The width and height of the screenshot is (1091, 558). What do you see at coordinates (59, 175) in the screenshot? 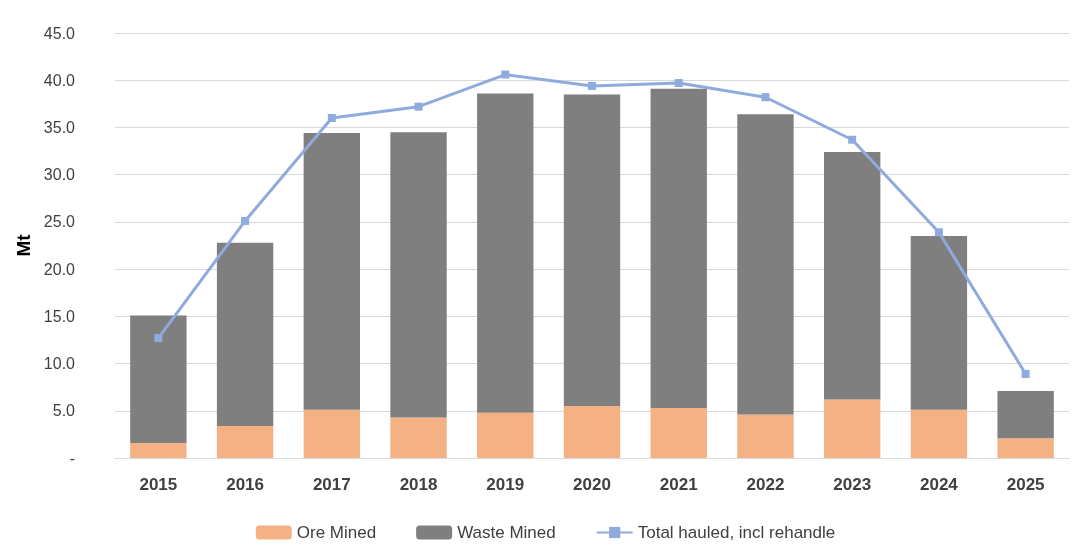
I see `y-tick-label: 30.0` at bounding box center [59, 175].